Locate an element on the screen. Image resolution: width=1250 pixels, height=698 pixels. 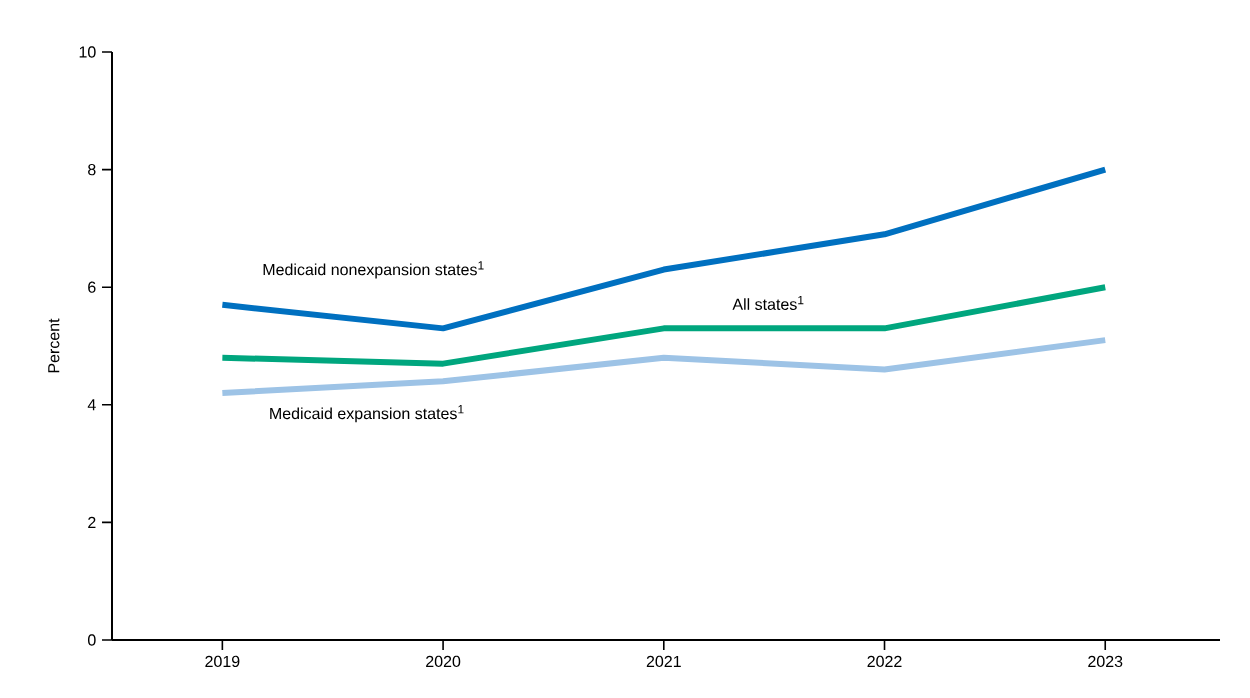
y-tick-label: 4 is located at coordinates (91, 405).